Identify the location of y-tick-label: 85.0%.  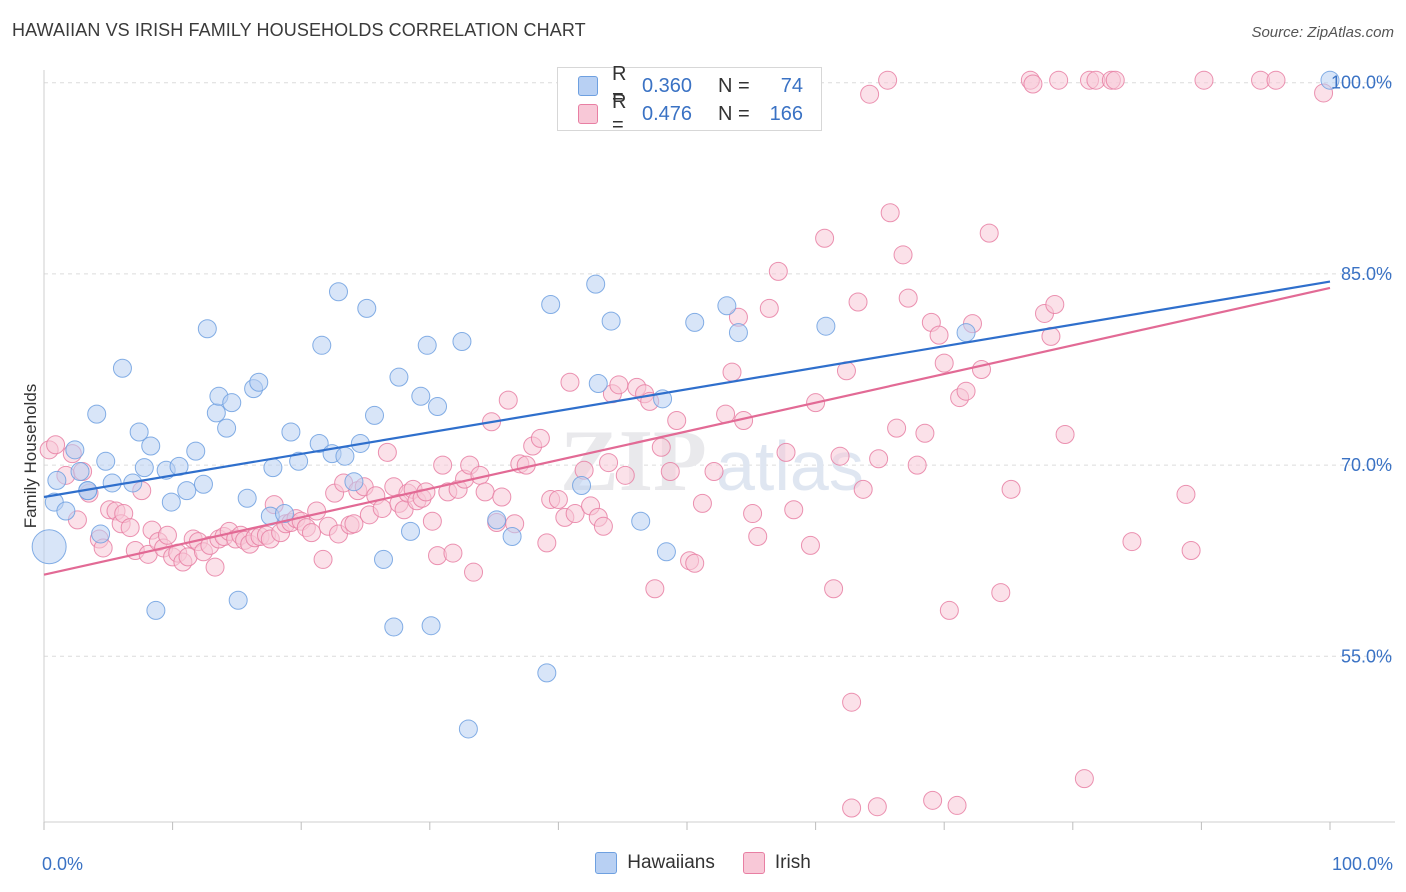
(1366, 274).